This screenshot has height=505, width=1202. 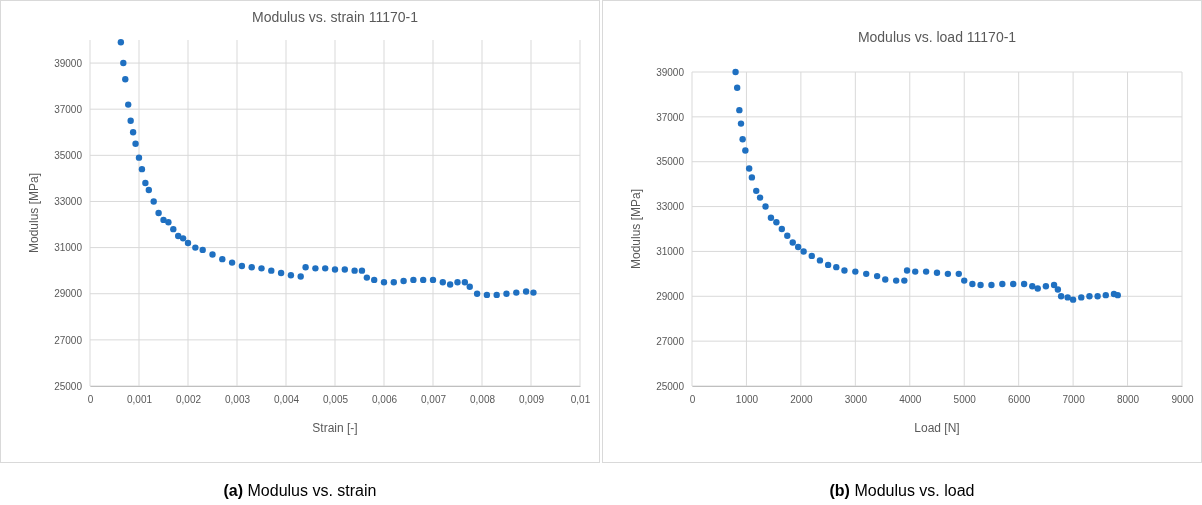 What do you see at coordinates (433, 400) in the screenshot?
I see `x-tick-label: 0,007` at bounding box center [433, 400].